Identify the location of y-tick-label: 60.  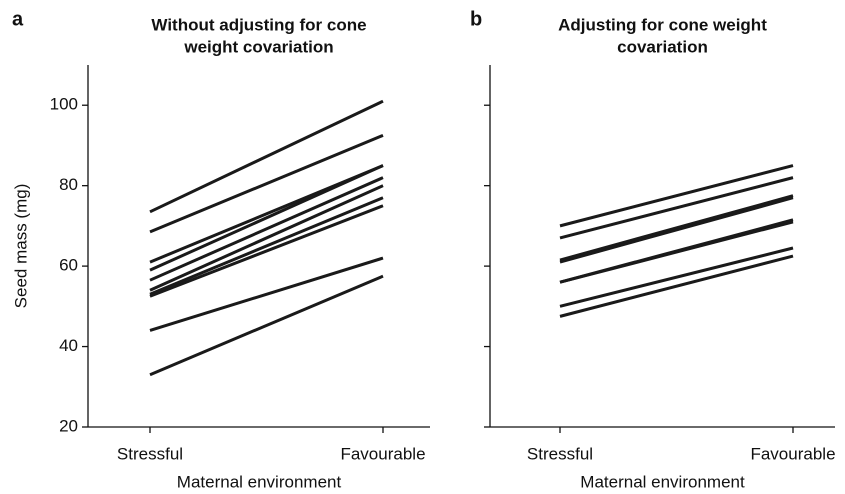
(68, 265).